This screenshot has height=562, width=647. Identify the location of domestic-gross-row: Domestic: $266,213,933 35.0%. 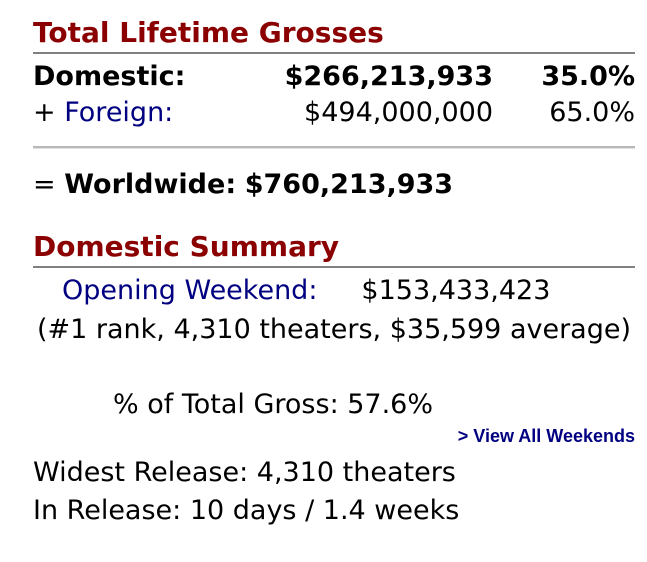
(334, 77).